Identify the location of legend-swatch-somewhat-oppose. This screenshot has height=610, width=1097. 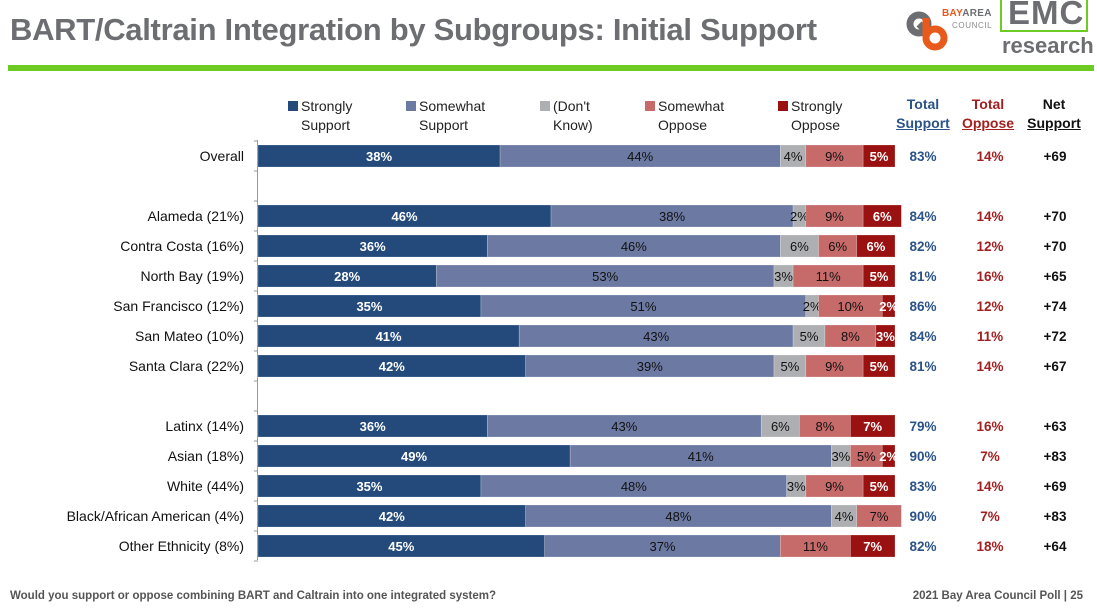
(650, 106).